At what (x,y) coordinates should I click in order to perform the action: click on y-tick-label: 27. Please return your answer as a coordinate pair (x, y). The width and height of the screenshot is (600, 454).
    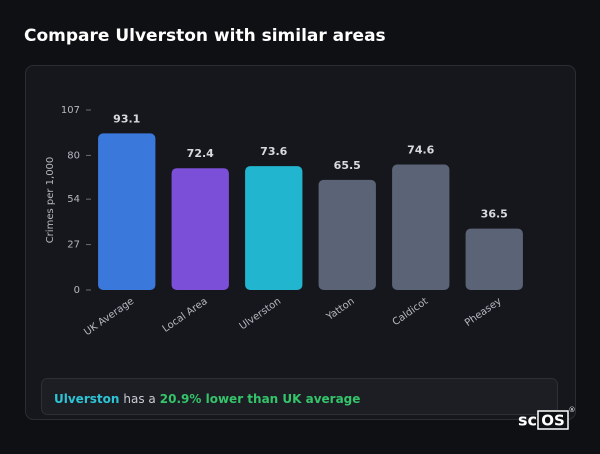
    Looking at the image, I should click on (73, 245).